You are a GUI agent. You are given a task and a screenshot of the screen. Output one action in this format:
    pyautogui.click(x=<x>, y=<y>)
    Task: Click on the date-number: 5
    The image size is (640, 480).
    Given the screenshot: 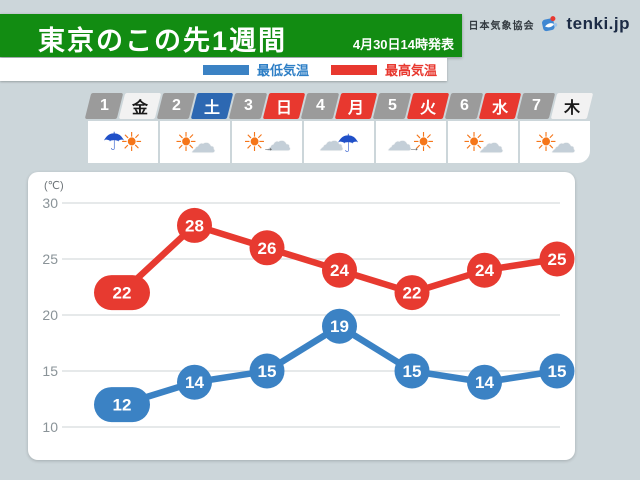 What is the action you would take?
    pyautogui.click(x=392, y=106)
    